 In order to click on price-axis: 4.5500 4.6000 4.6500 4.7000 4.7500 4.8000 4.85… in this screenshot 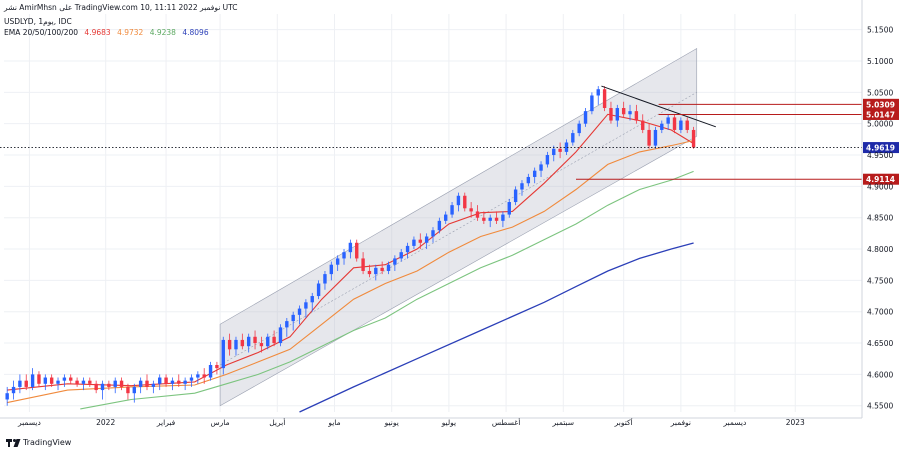, I will do `click(877, 209)`.